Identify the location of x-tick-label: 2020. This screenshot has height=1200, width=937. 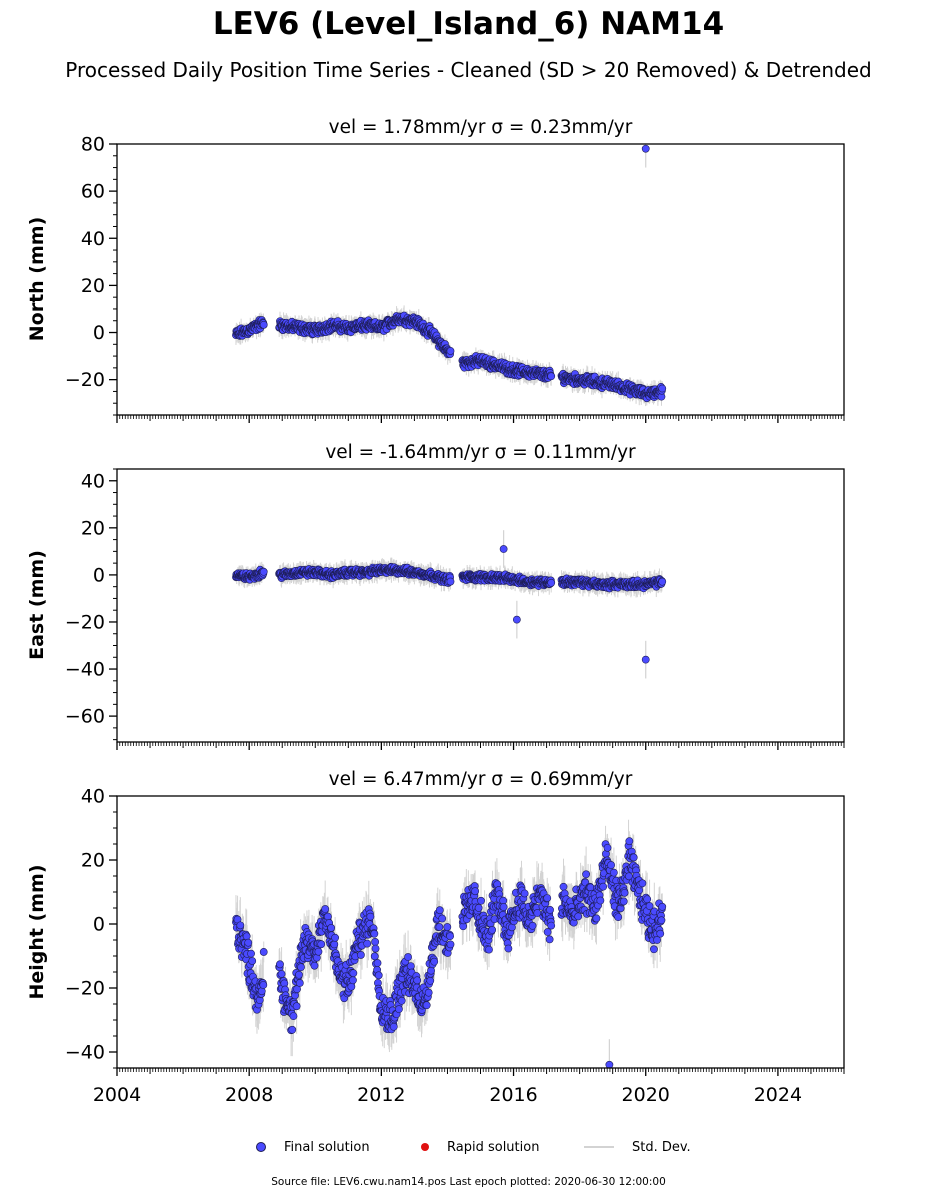
(646, 1095).